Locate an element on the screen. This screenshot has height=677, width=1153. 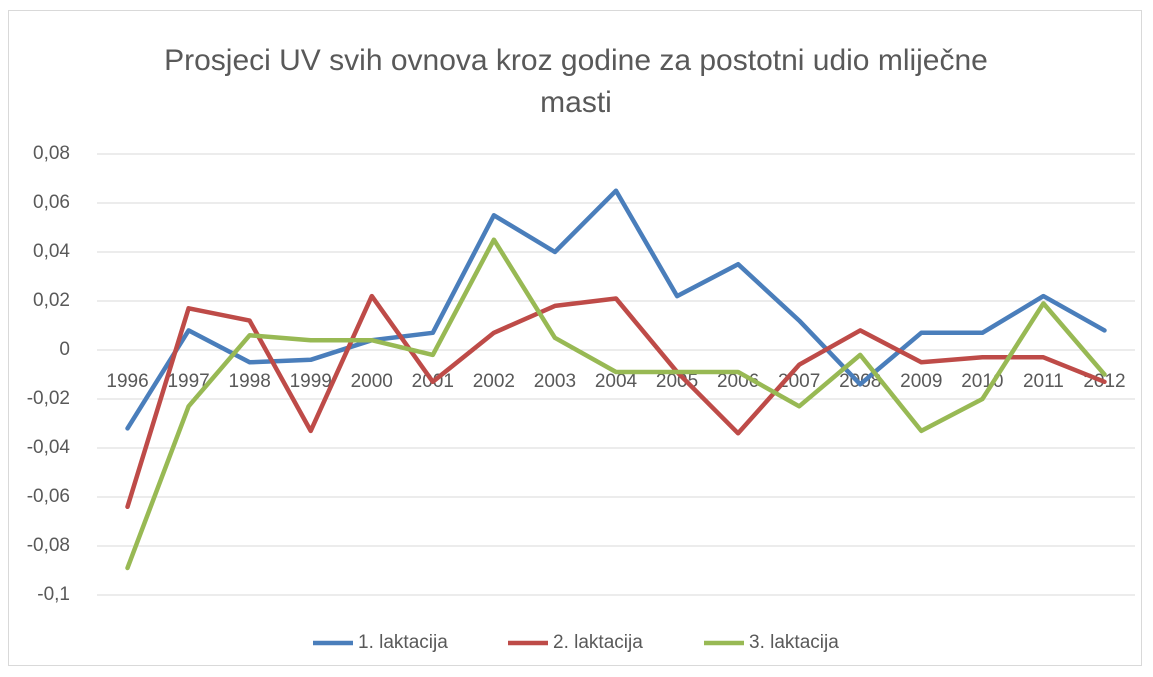
y-tick-label: 0,06 is located at coordinates (51, 202).